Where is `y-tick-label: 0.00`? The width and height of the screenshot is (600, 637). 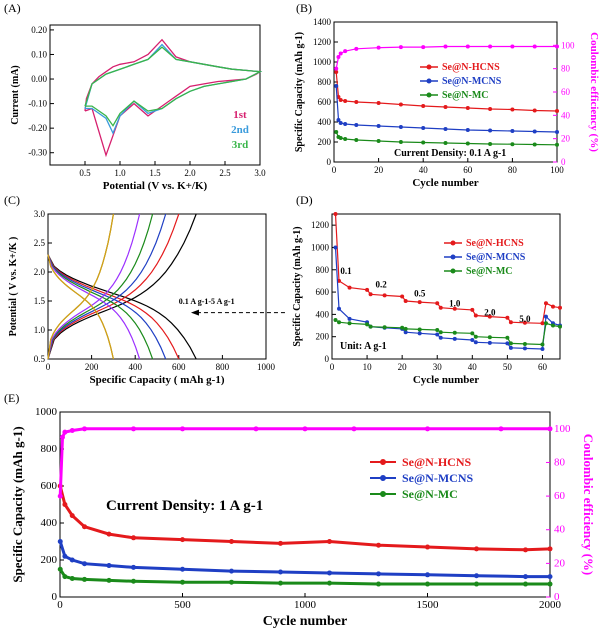
y-tick-label: 0.00 is located at coordinates (39, 79).